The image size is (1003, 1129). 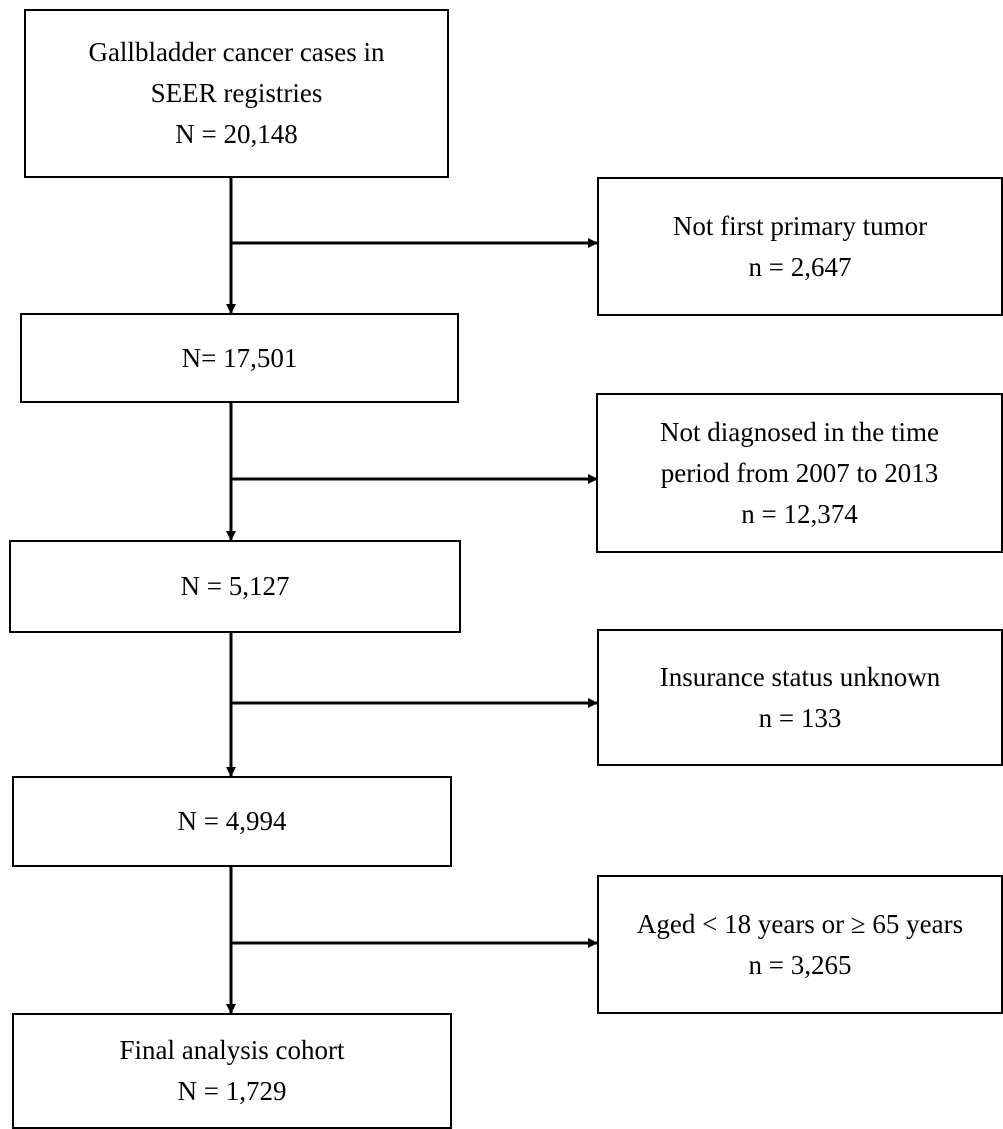 I want to click on cohort-box-step-3: N = 4,994, so click(x=232, y=821).